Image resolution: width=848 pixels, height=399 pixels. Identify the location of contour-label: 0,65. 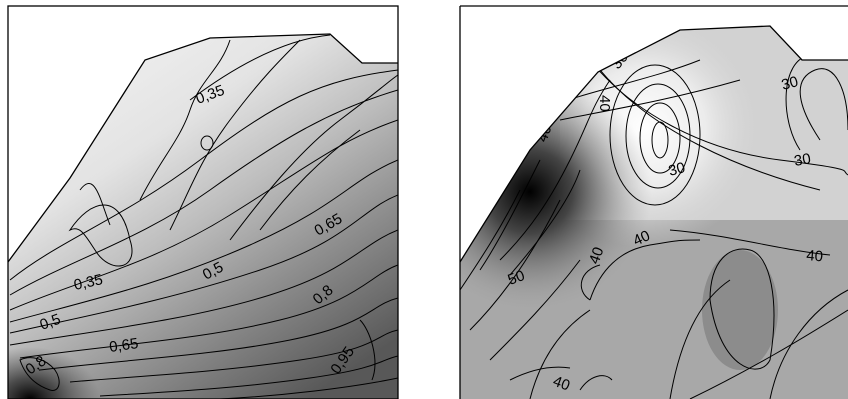
(123, 345).